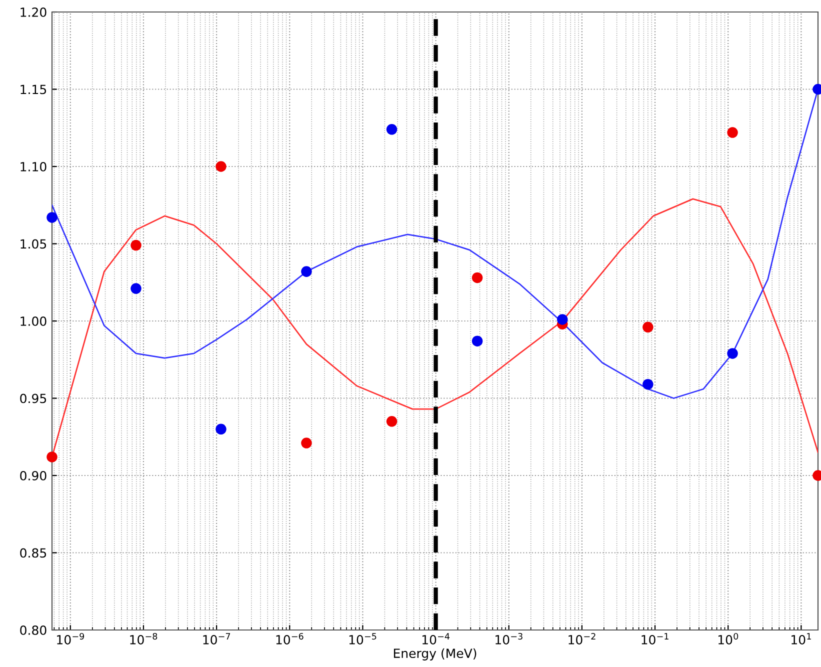  I want to click on x-tick-label: 10$^{1}$, so click(801, 638).